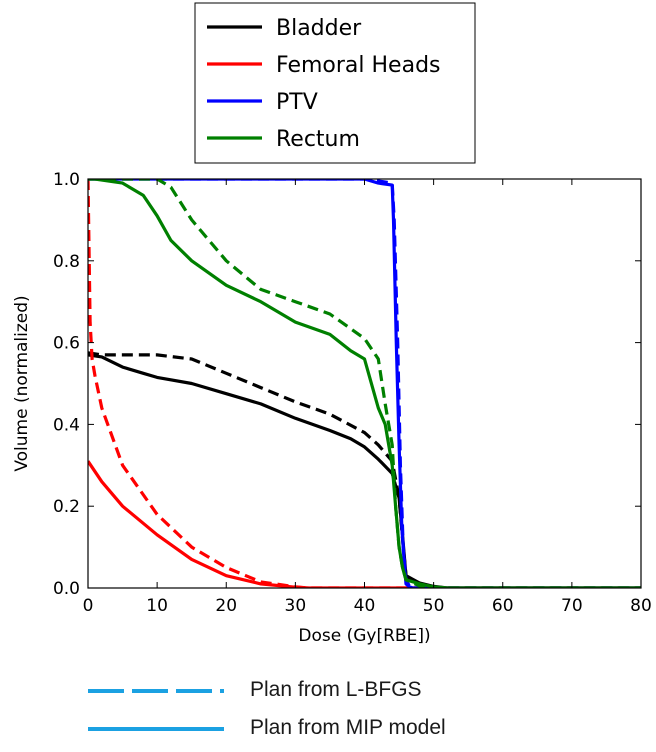 The width and height of the screenshot is (656, 752). What do you see at coordinates (319, 28) in the screenshot?
I see `legend-label-bladder: Bladder` at bounding box center [319, 28].